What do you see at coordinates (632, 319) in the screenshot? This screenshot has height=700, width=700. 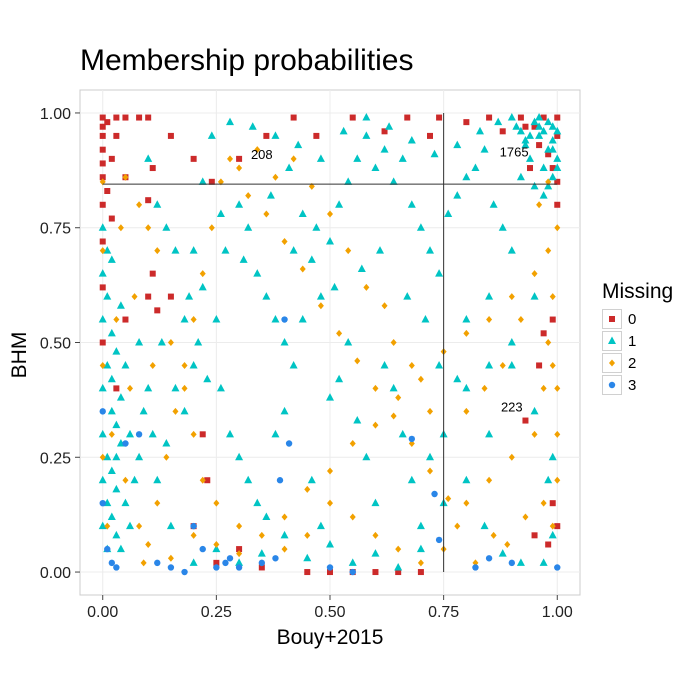 I see `legend-label: 0` at bounding box center [632, 319].